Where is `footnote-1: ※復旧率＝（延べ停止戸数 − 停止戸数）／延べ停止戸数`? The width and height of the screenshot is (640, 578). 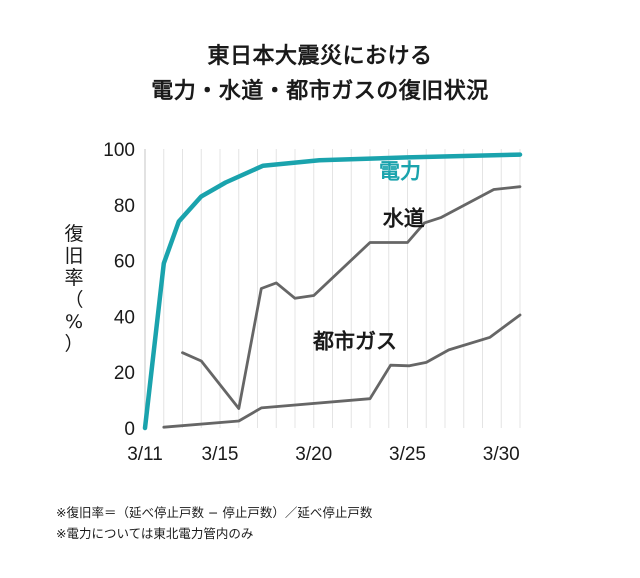
footnote-1: ※復旧率＝（延べ停止戸数 − 停止戸数）／延べ停止戸数 is located at coordinates (214, 512).